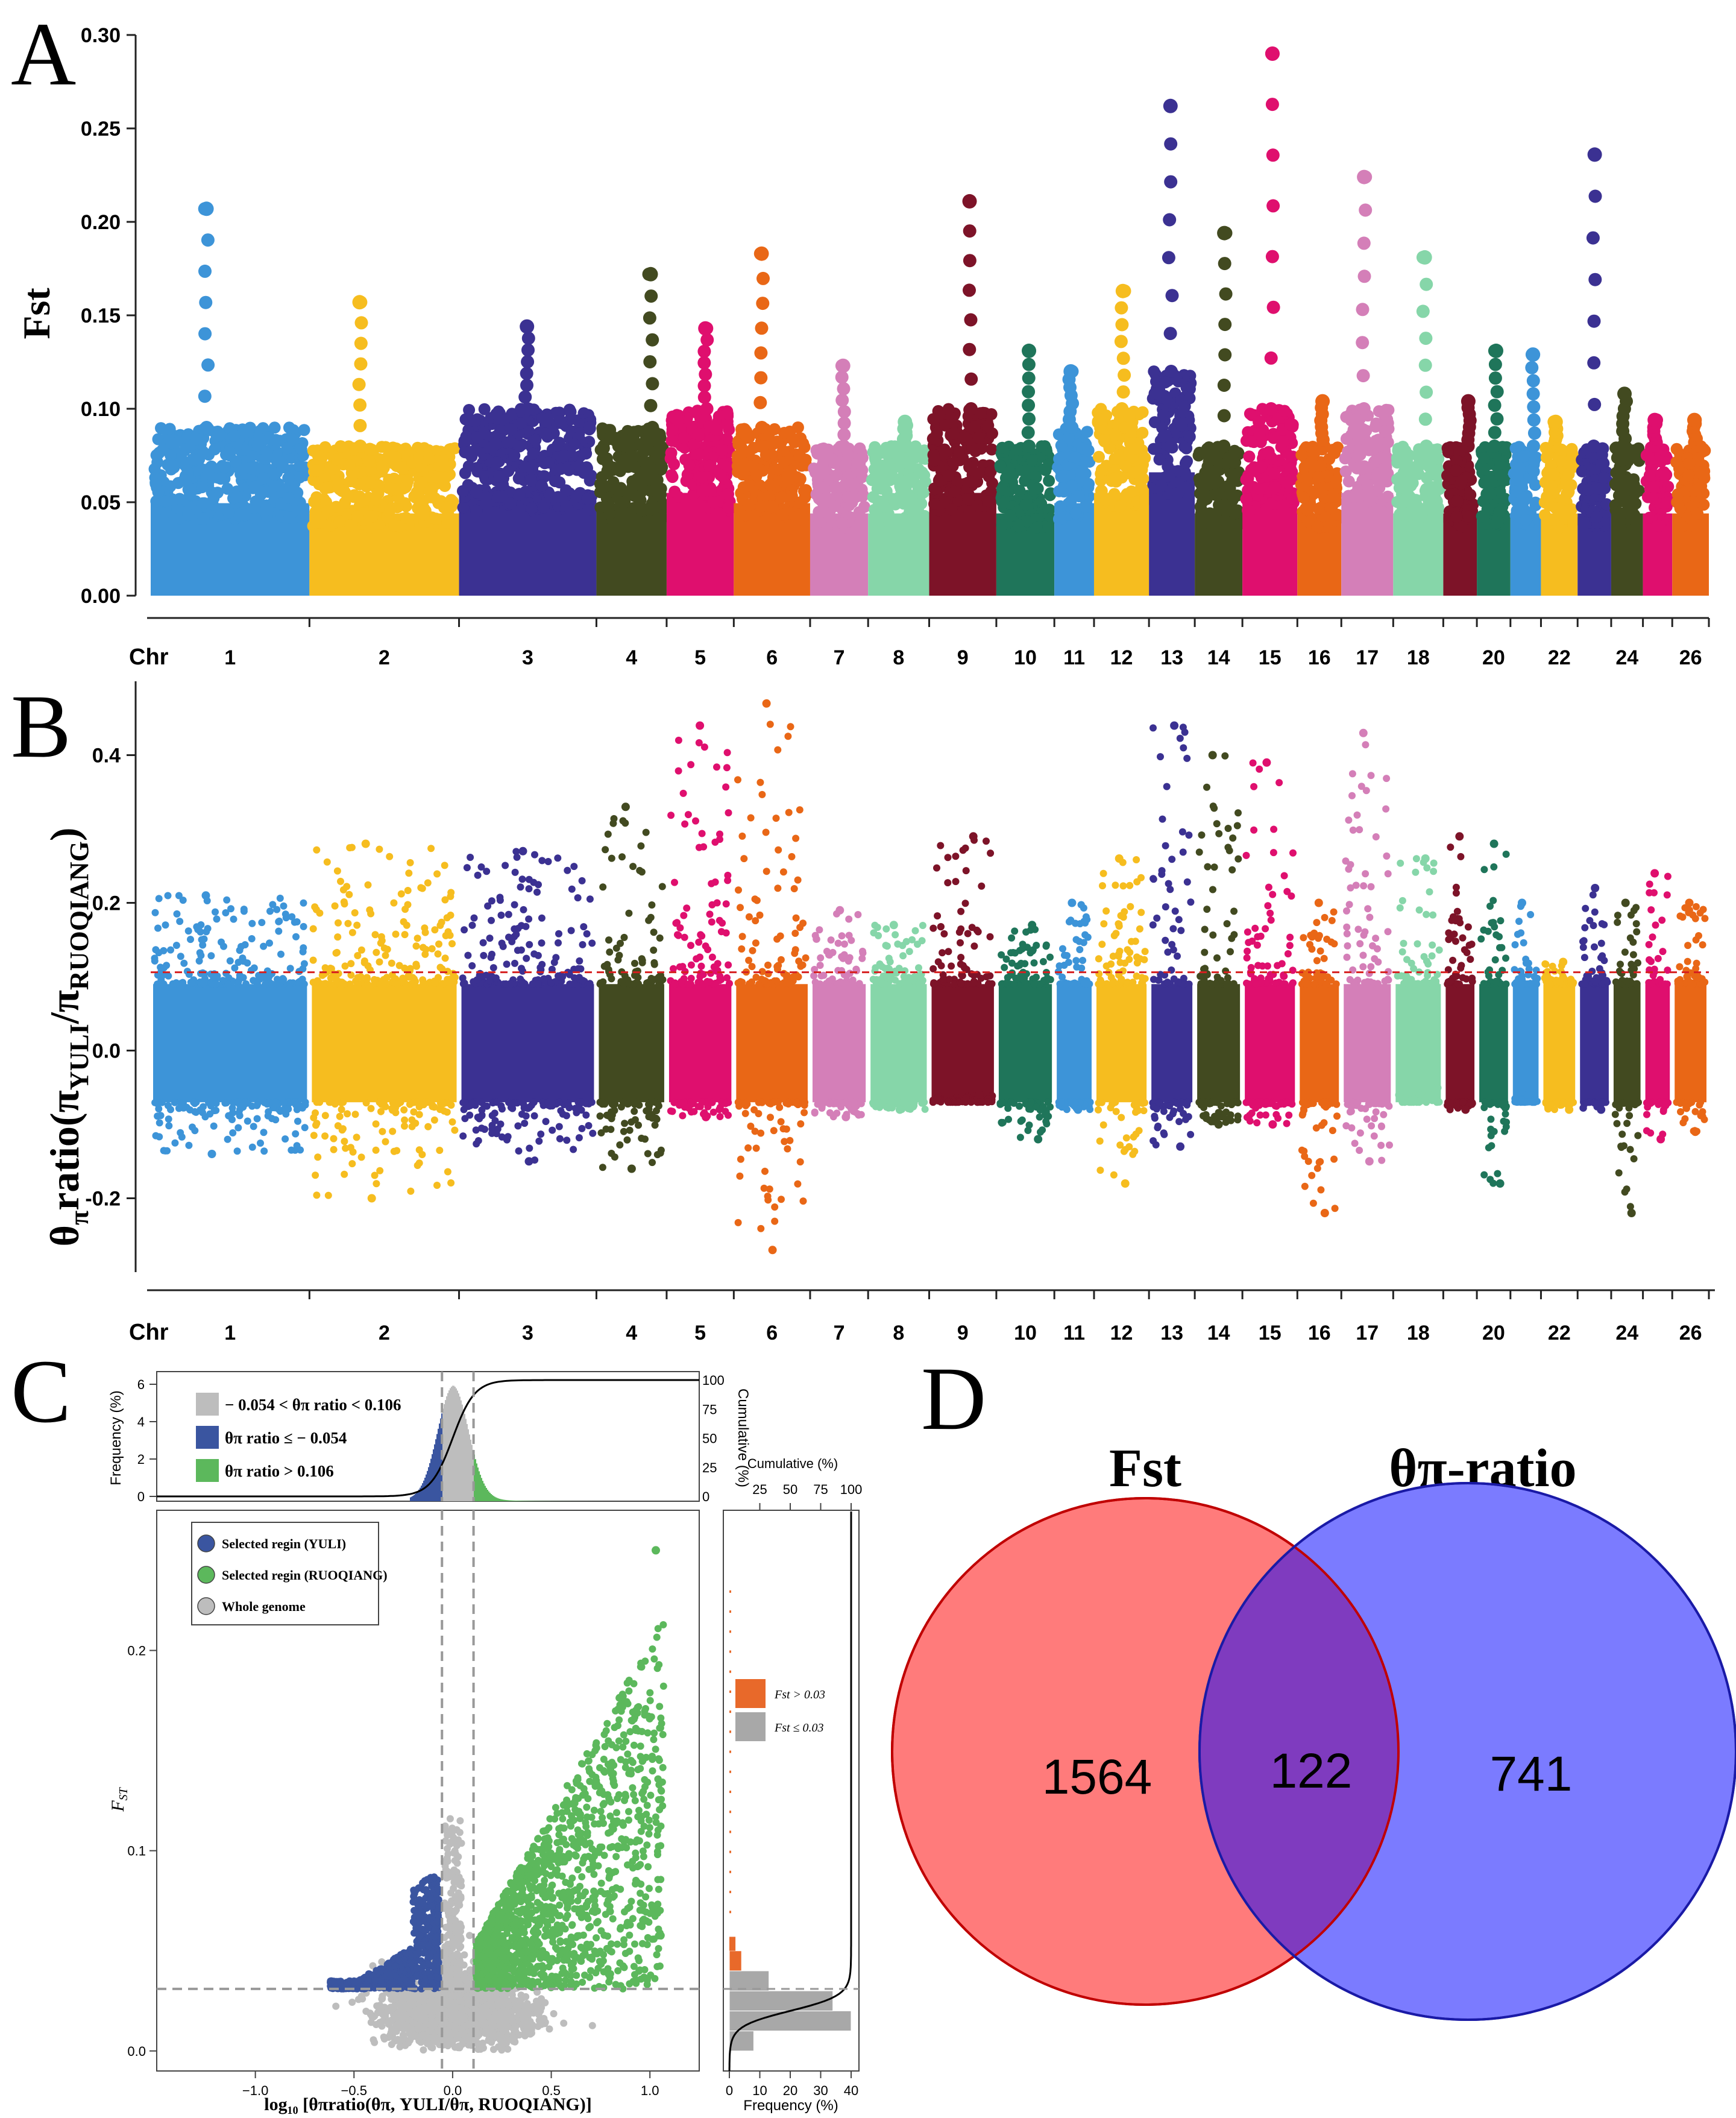  What do you see at coordinates (1493, 469) in the screenshot?
I see `panel-a-chr-20-points` at bounding box center [1493, 469].